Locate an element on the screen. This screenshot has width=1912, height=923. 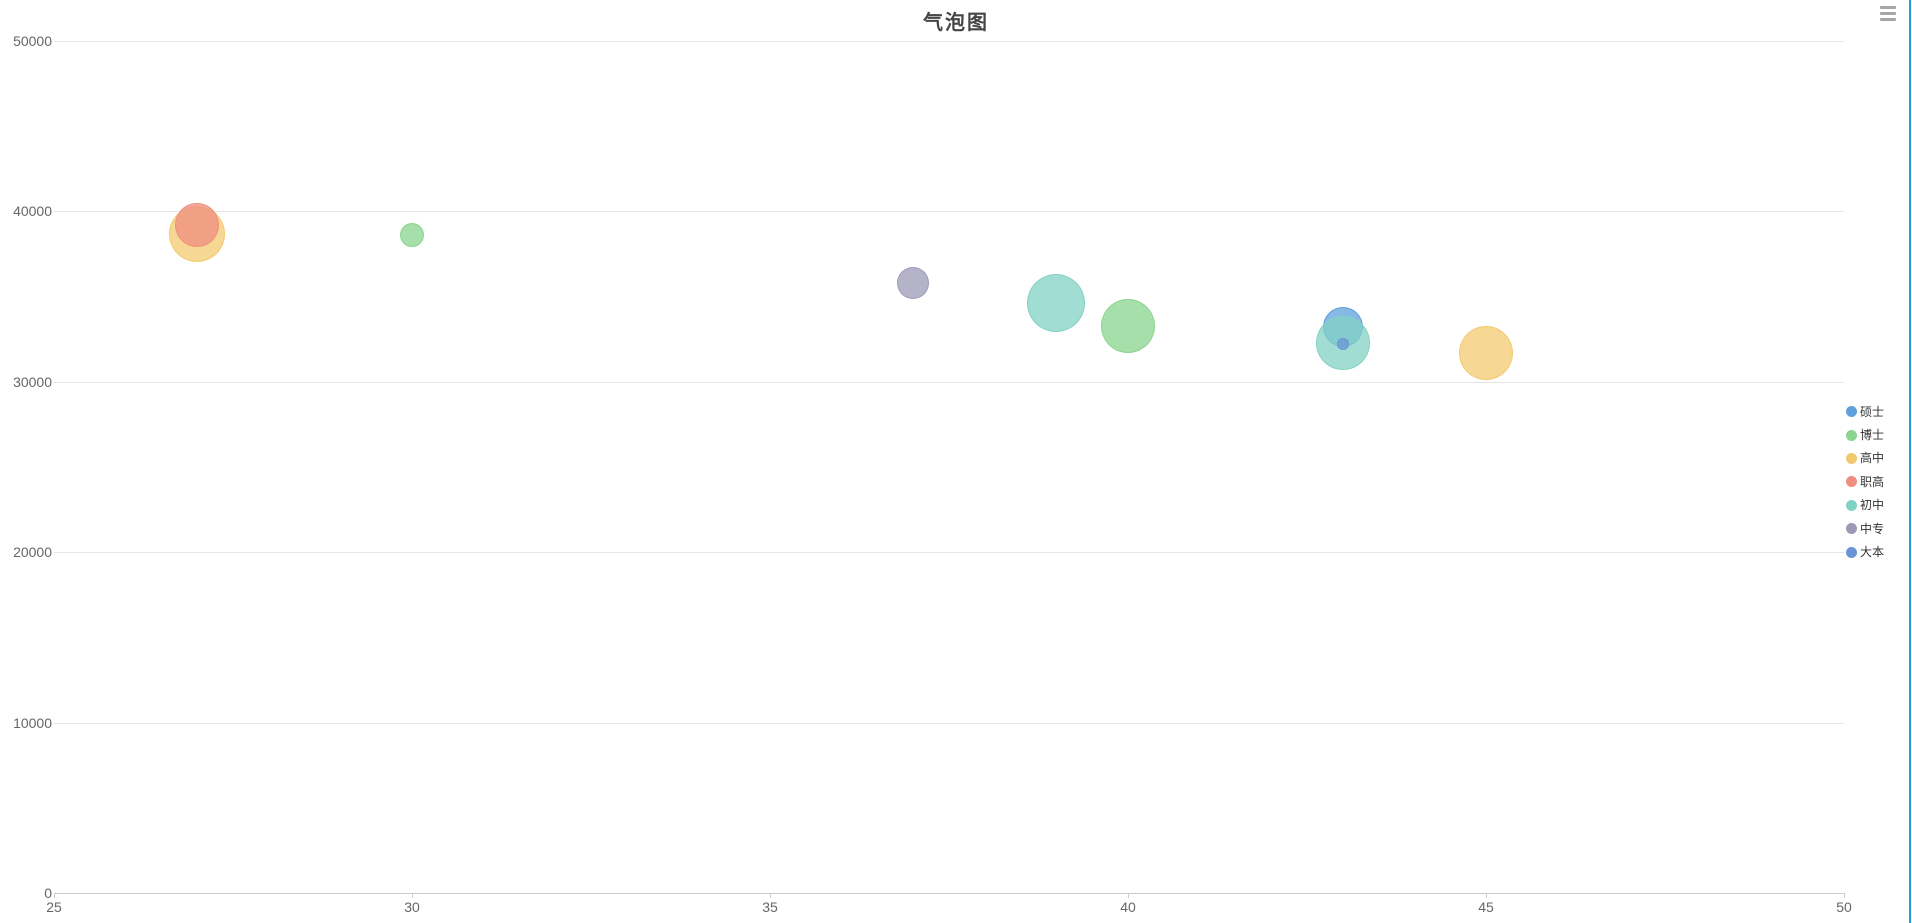
x-axis-label: 25 is located at coordinates (54, 907).